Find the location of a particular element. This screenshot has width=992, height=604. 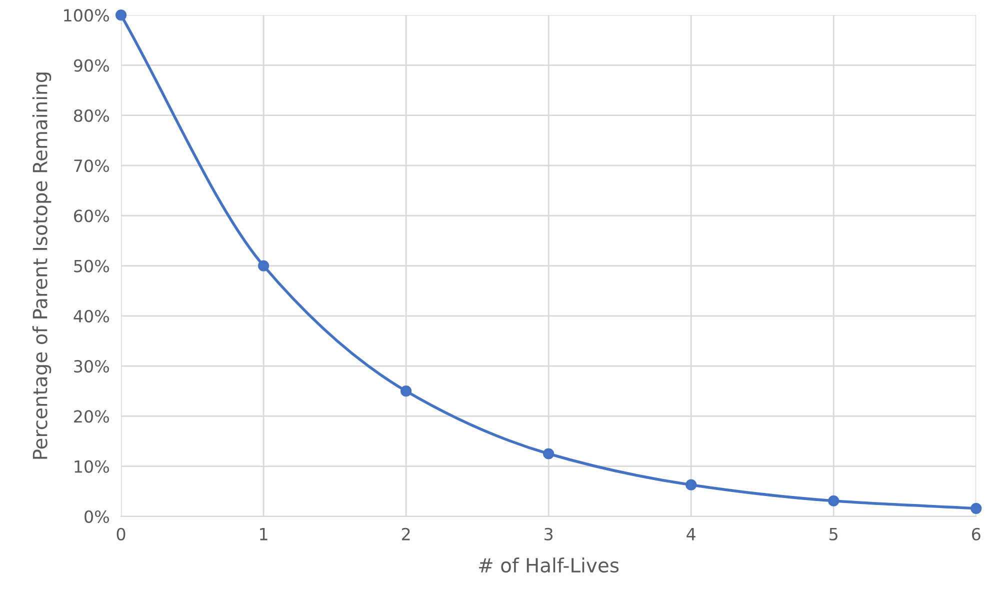

x-axis-title: # of Half-Lives is located at coordinates (549, 565).